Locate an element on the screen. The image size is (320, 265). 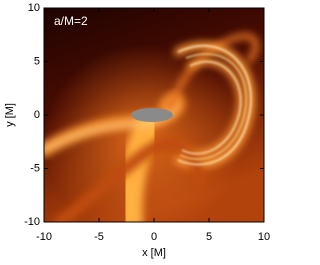
y-tick-label: 0 is located at coordinates (37, 115).